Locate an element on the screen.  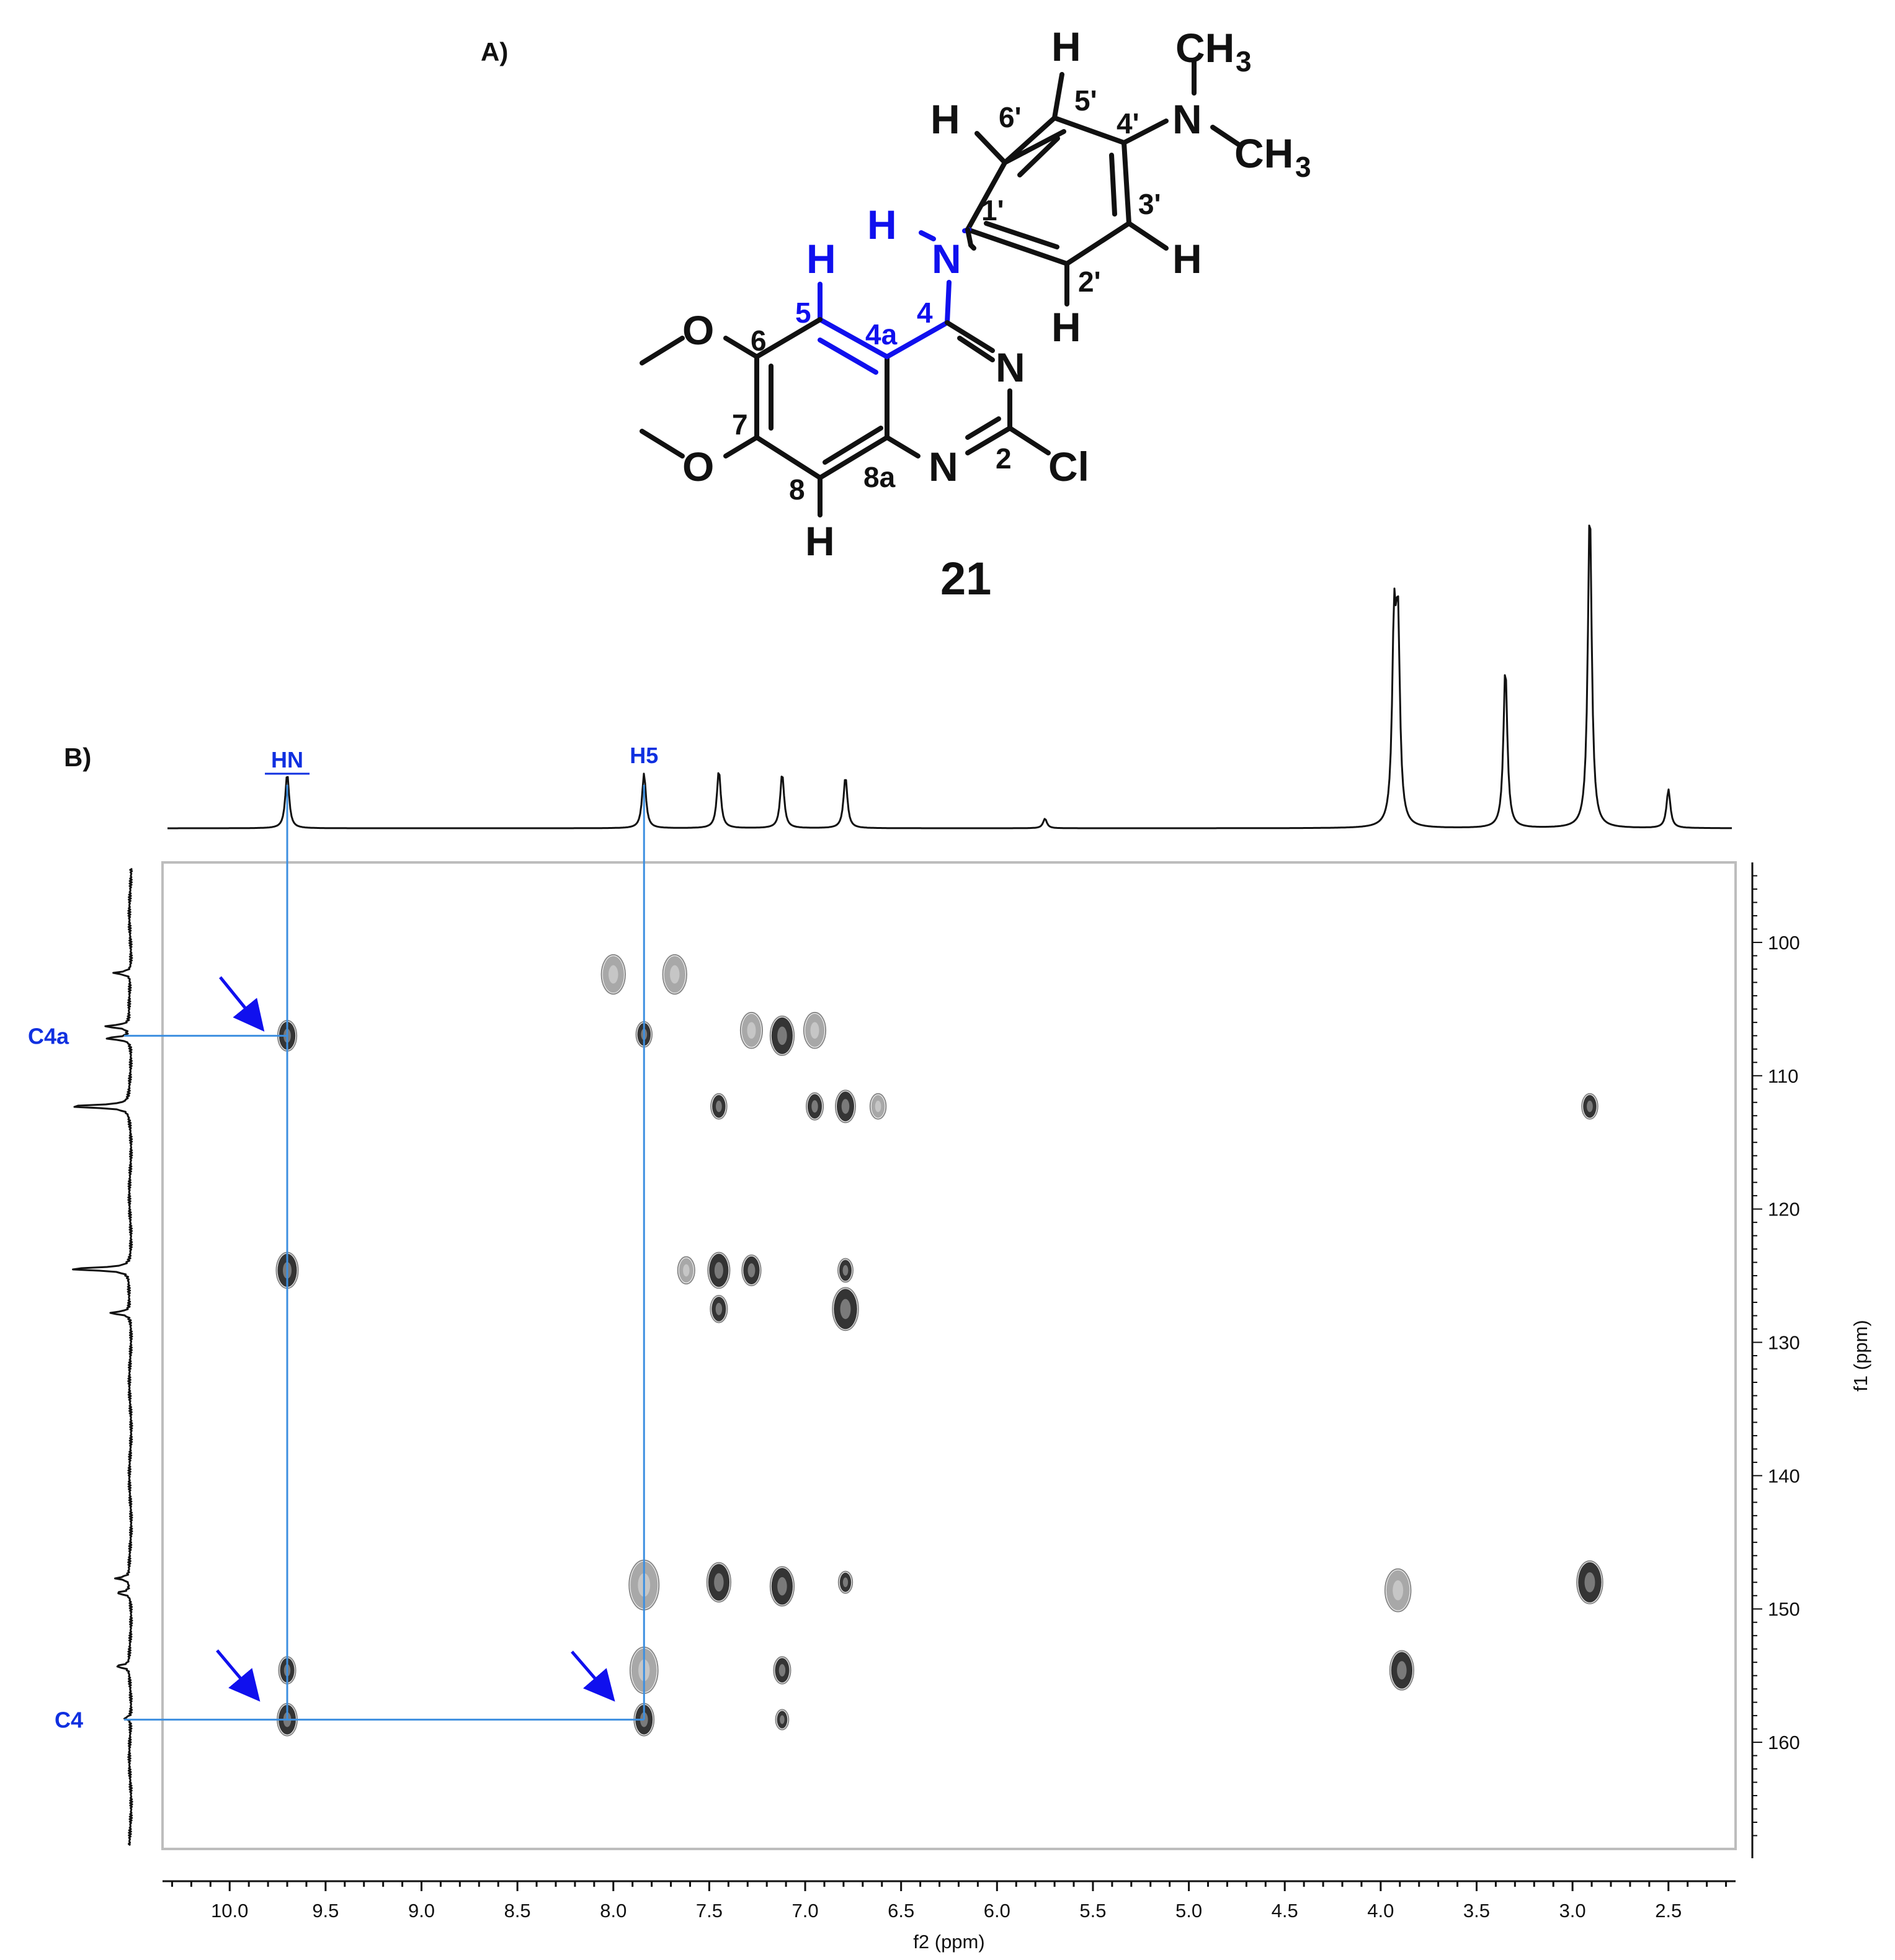
atom-n-1: N is located at coordinates (943, 467).